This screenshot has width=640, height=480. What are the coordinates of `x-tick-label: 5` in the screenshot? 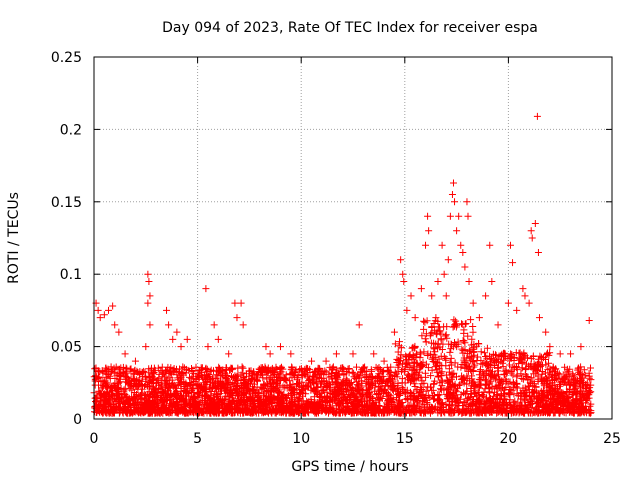 It's located at (197, 439).